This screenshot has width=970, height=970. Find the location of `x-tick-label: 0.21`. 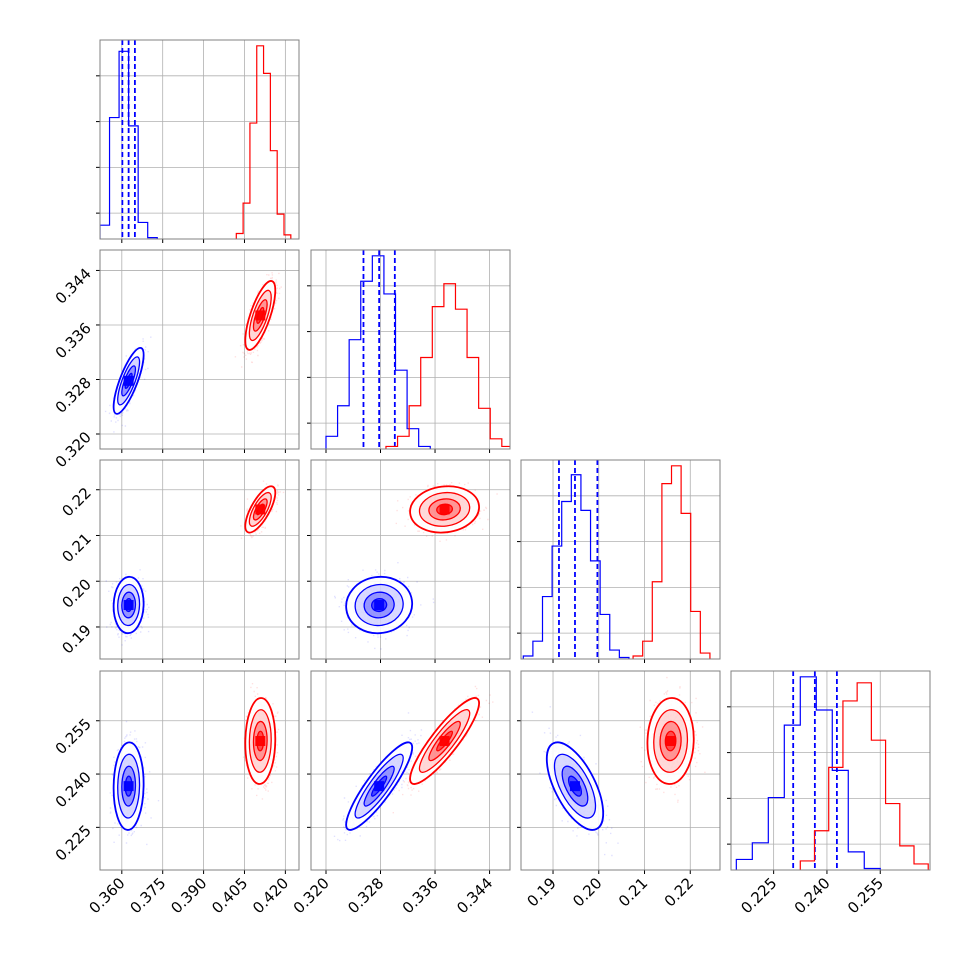

x-tick-label: 0.21 is located at coordinates (633, 892).